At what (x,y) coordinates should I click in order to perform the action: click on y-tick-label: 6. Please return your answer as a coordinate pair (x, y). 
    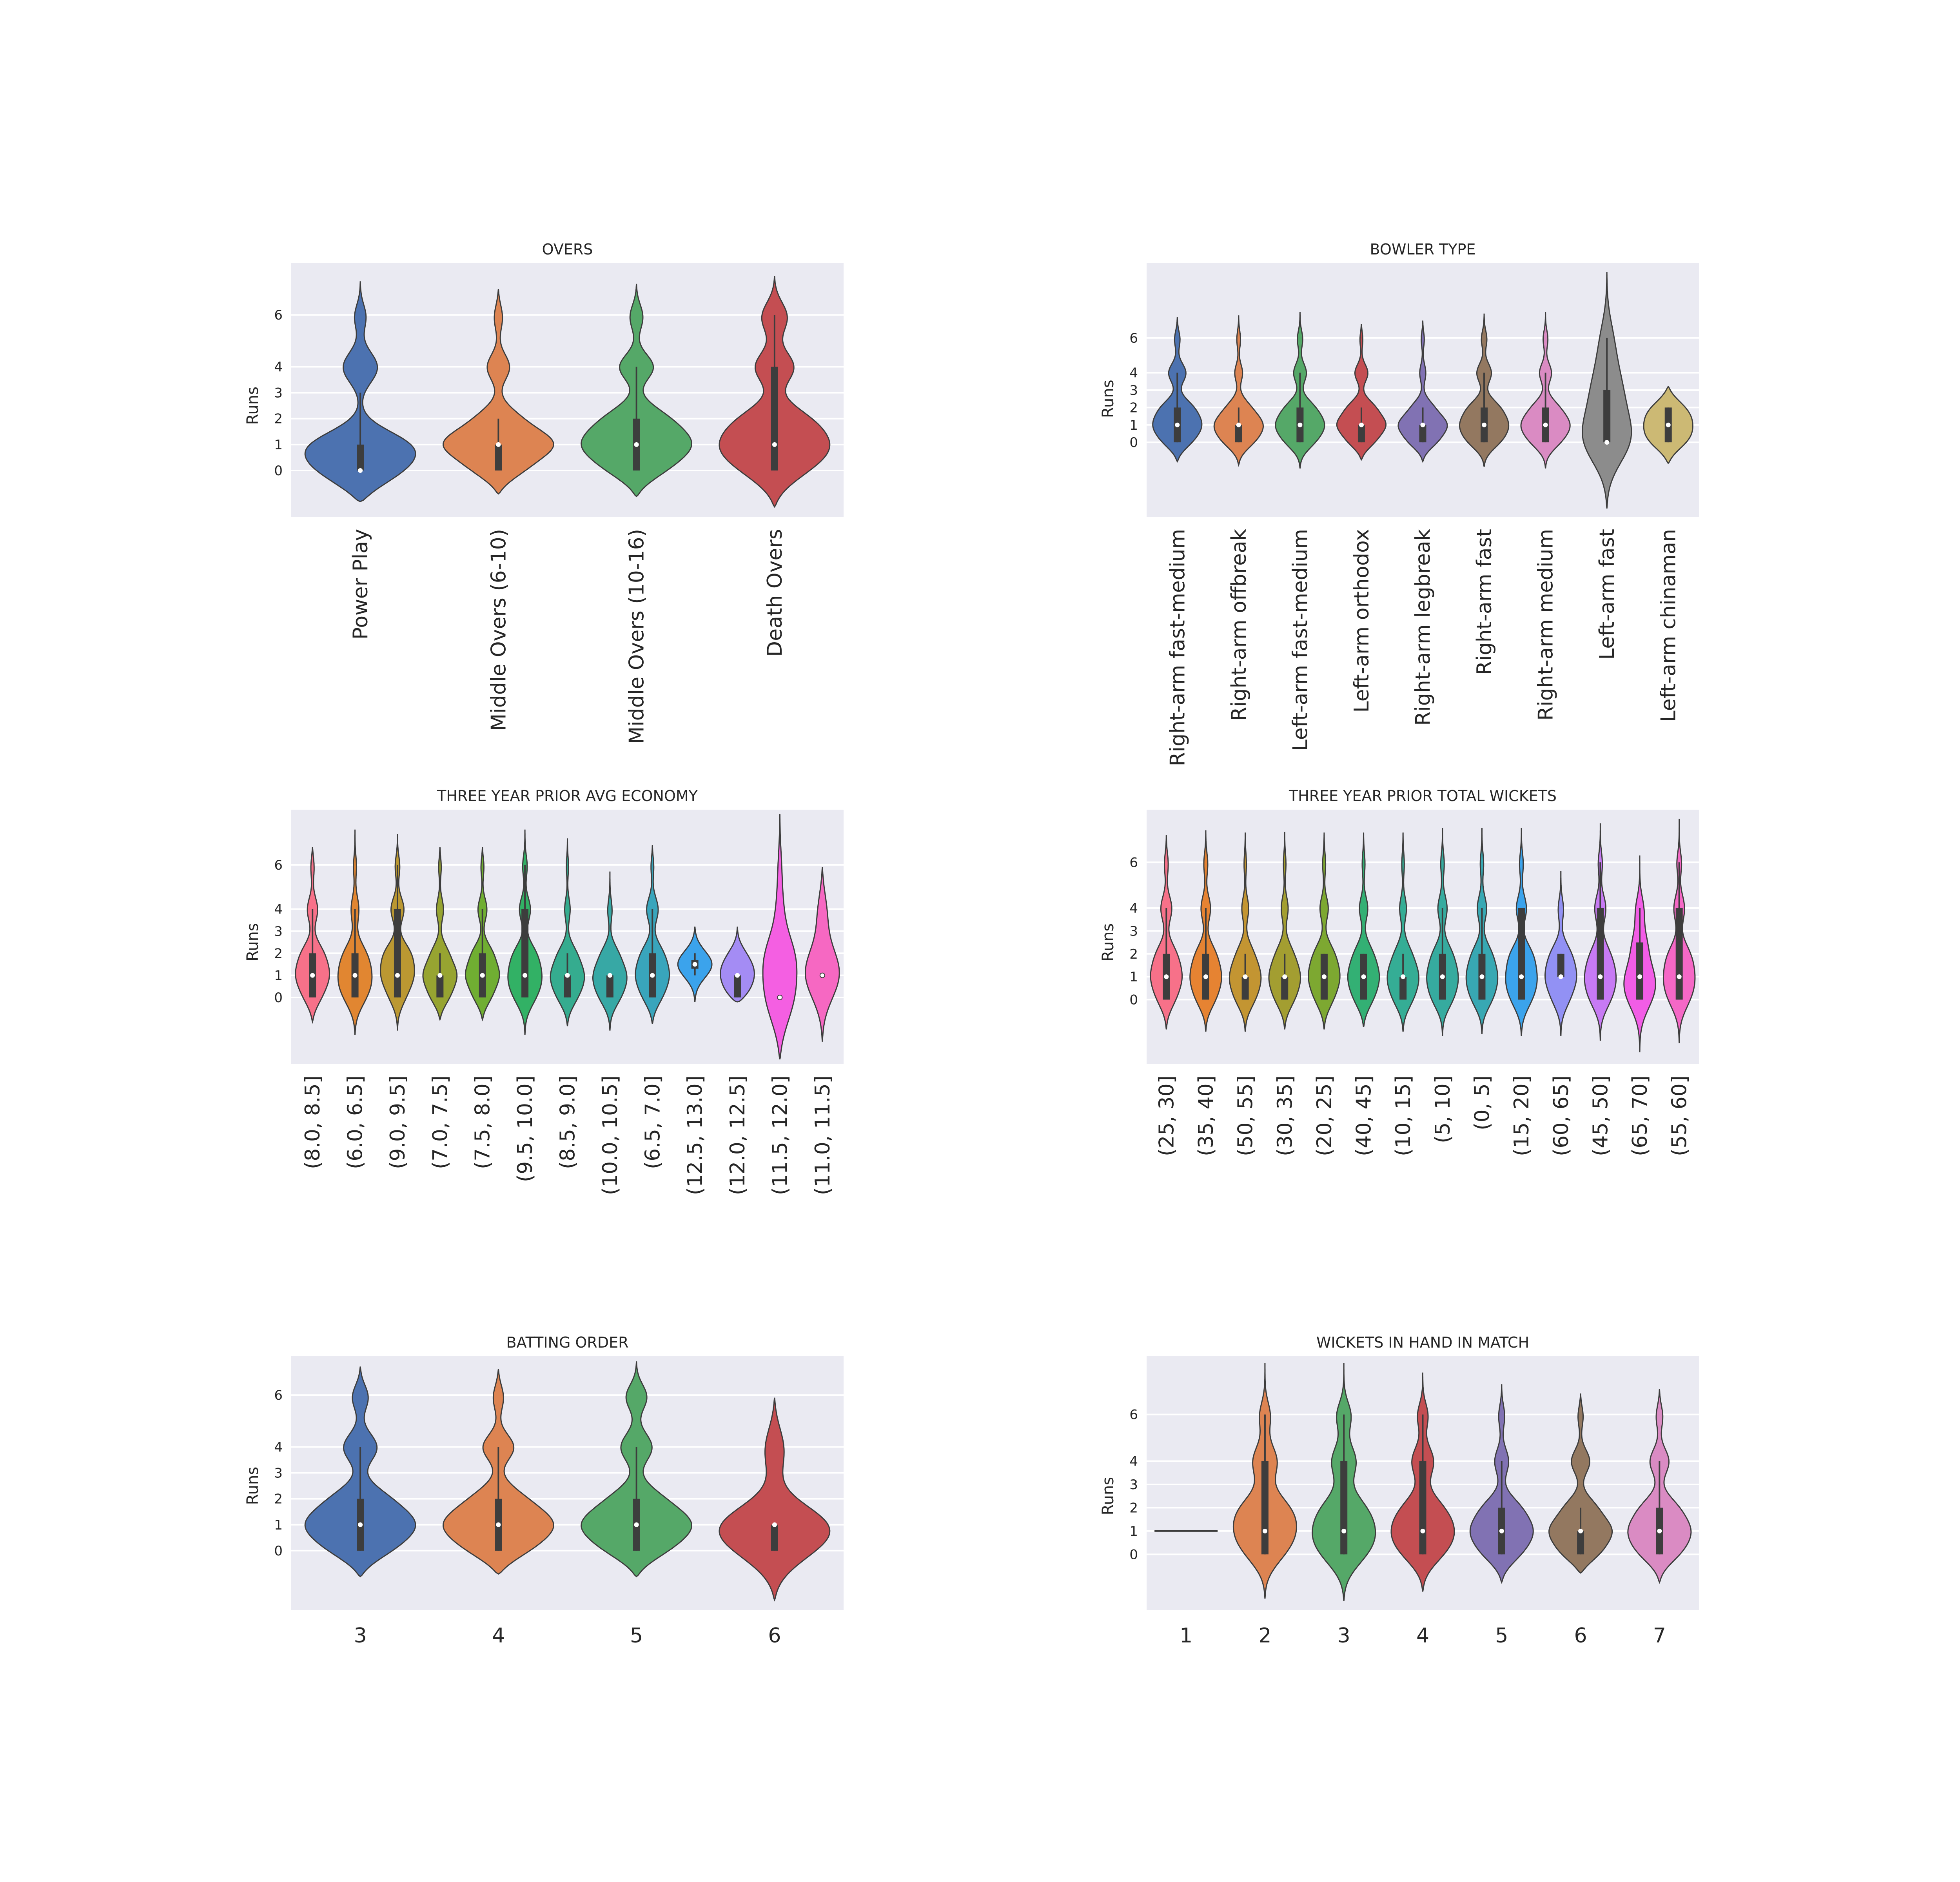
    Looking at the image, I should click on (278, 865).